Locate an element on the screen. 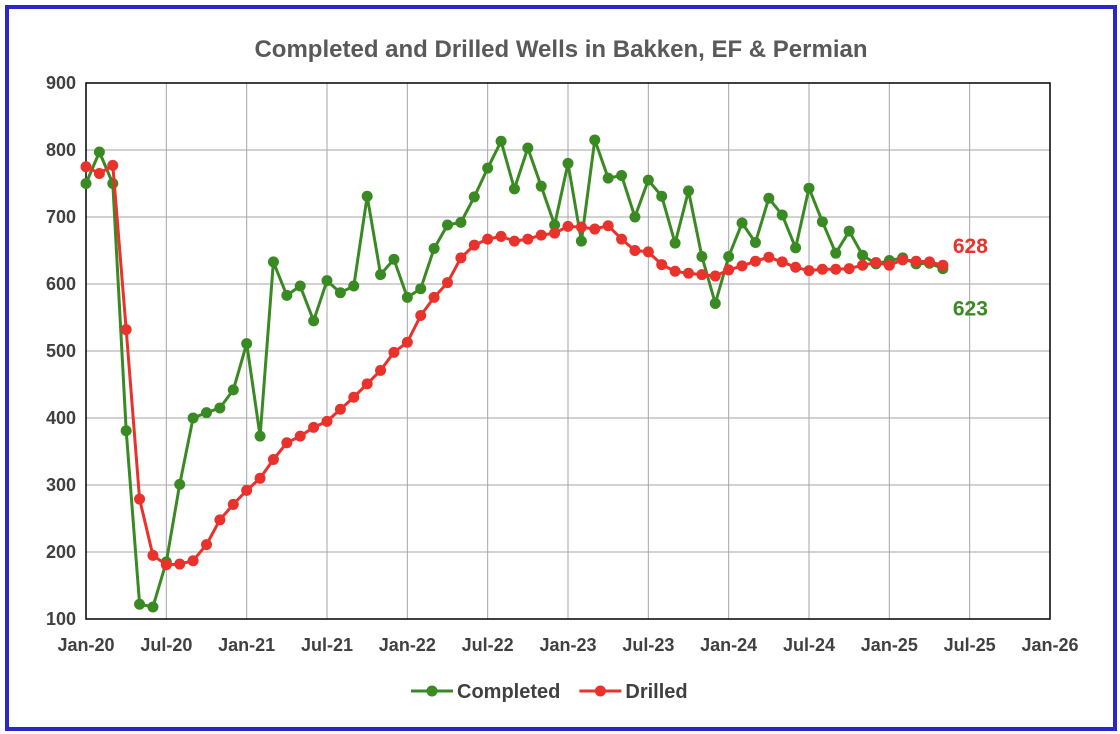  completed-legend-label: Completed is located at coordinates (508, 692).